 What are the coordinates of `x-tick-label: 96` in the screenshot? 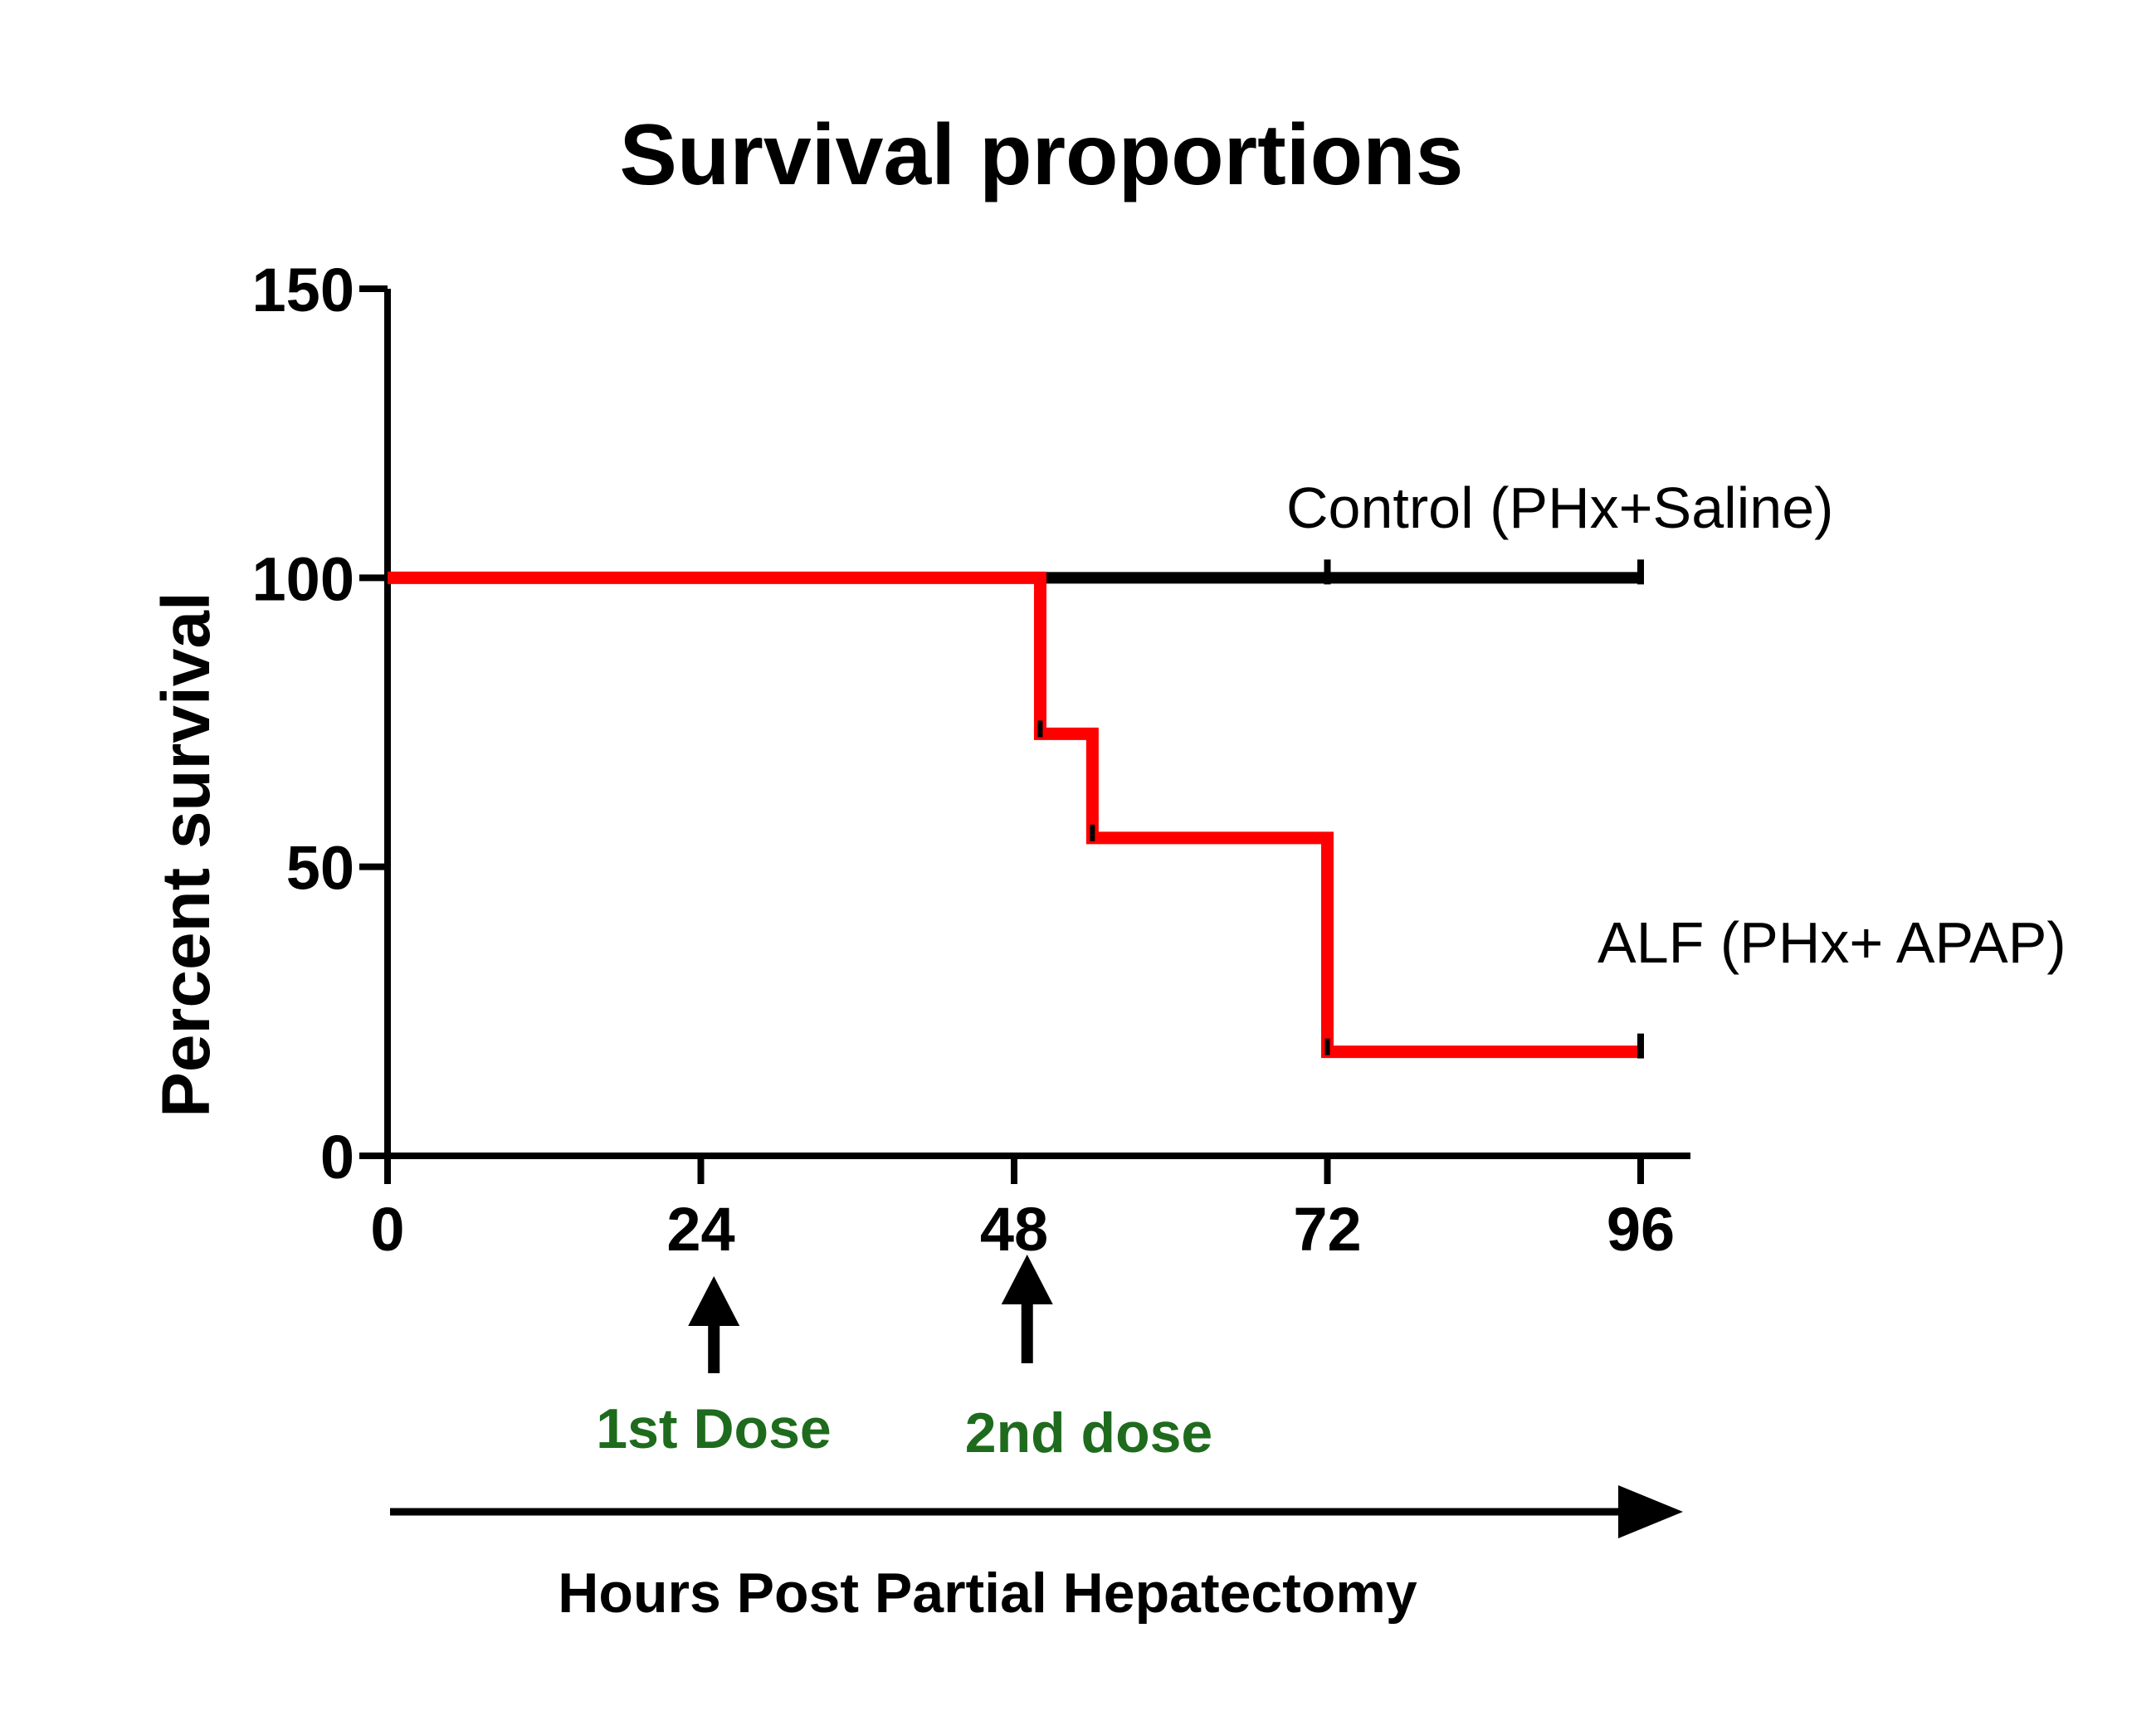 It's located at (1641, 1229).